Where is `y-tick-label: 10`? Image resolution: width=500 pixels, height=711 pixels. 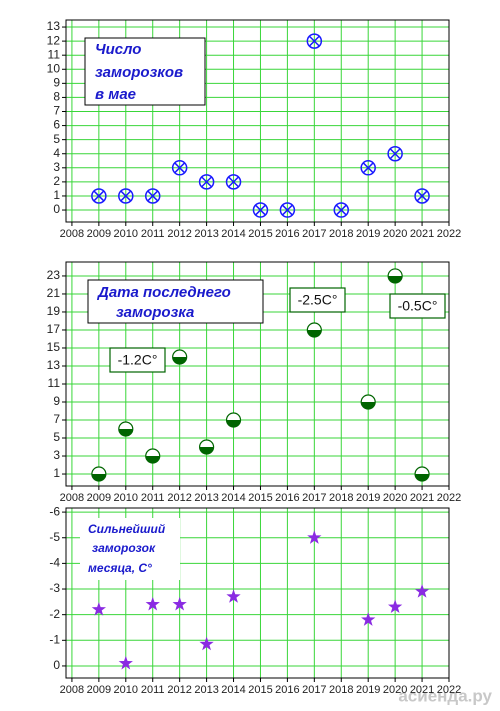 y-tick-label: 10 is located at coordinates (54, 68).